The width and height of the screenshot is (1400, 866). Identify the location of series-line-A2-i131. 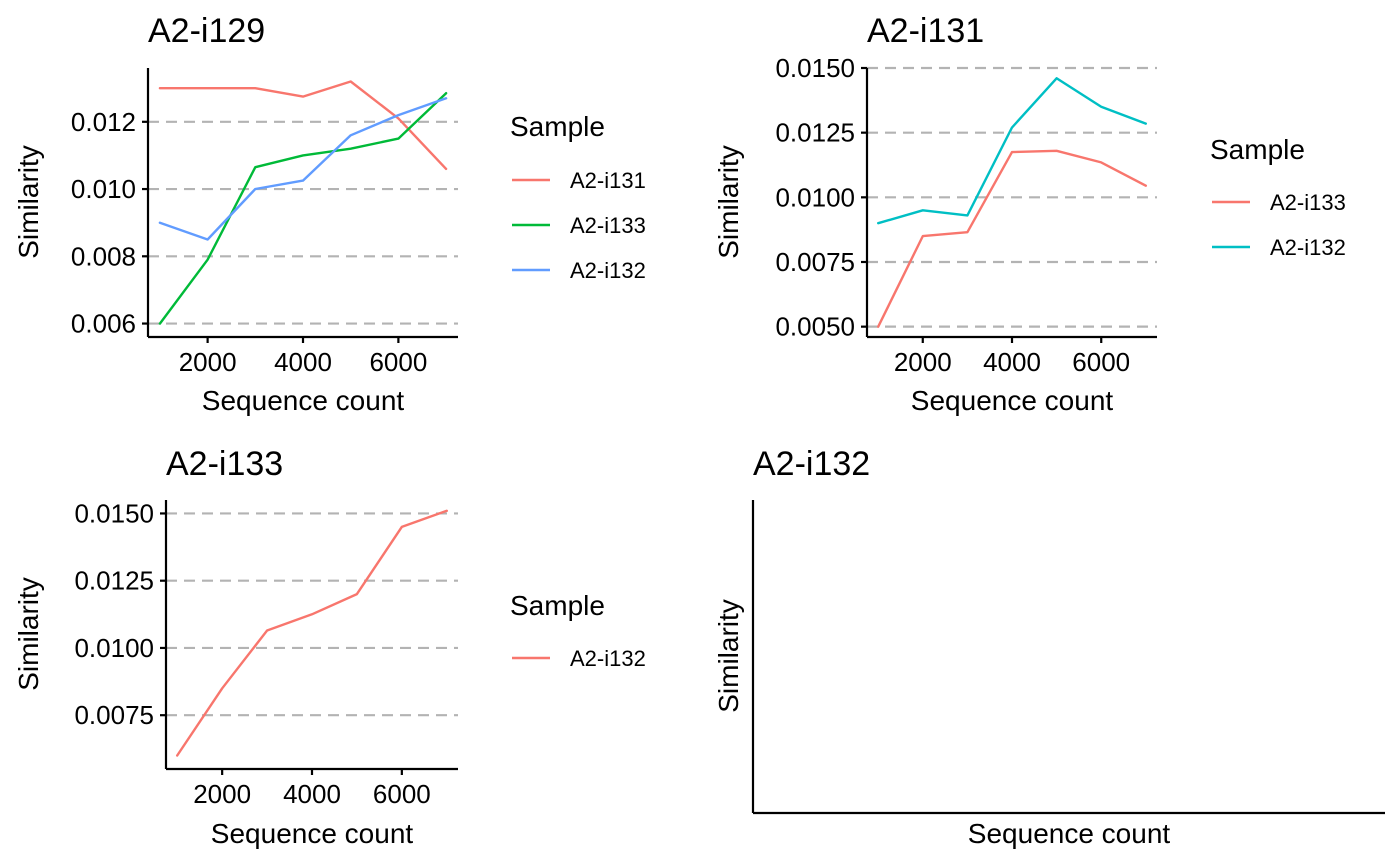
(303, 125).